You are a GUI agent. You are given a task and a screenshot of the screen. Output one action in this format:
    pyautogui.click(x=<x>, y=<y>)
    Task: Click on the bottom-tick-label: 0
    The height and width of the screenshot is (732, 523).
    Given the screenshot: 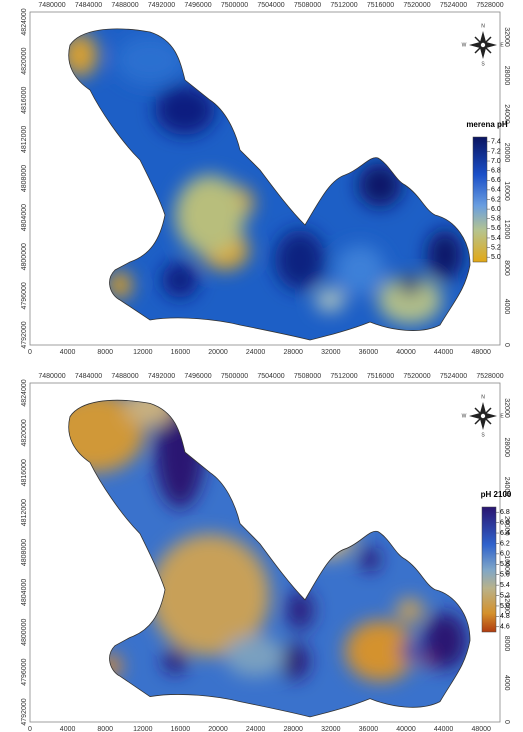 What is the action you would take?
    pyautogui.click(x=30, y=729)
    